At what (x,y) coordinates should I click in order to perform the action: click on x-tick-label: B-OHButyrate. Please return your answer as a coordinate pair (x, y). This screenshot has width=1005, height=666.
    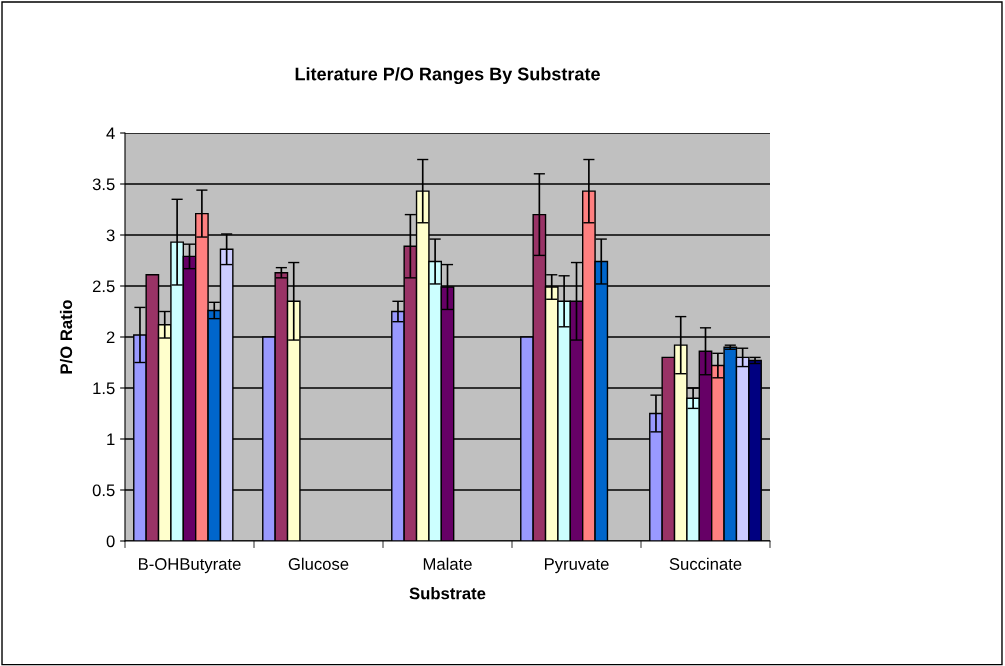
    Looking at the image, I should click on (190, 566).